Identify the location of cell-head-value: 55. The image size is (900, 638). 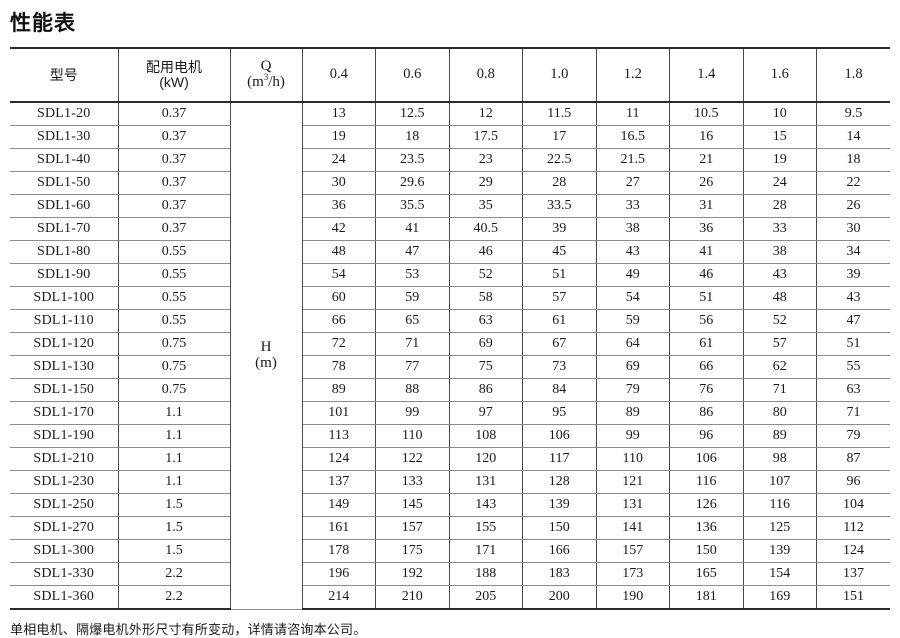
(853, 367).